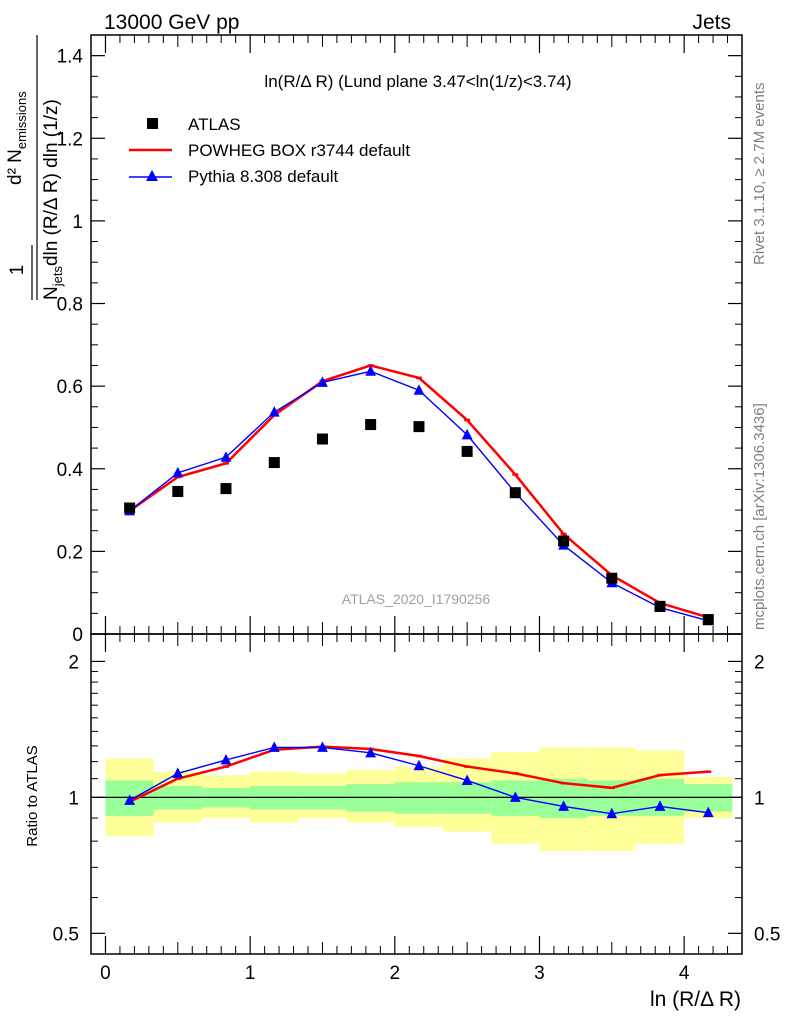 This screenshot has width=786, height=1024. What do you see at coordinates (77, 635) in the screenshot?
I see `main-y-tick-label: 0` at bounding box center [77, 635].